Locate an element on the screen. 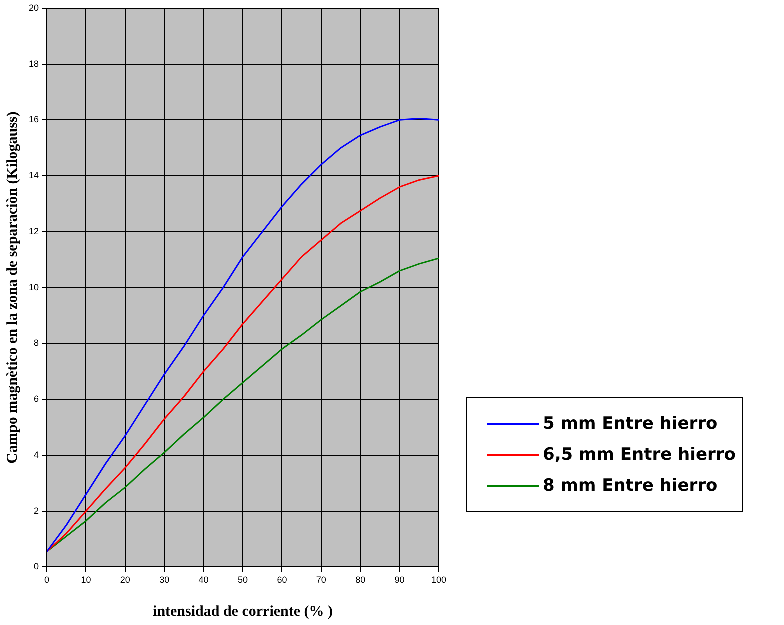 The height and width of the screenshot is (625, 784). y-tick-label: 12 is located at coordinates (34, 231).